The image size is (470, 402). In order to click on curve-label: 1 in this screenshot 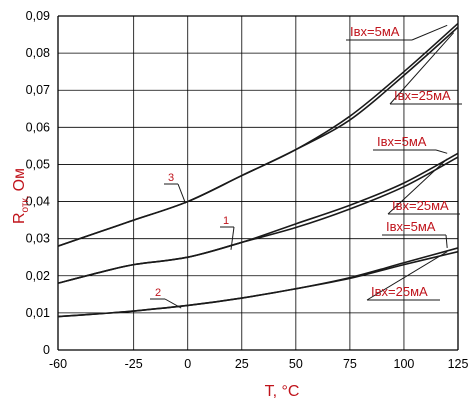, I will do `click(226, 221)`.